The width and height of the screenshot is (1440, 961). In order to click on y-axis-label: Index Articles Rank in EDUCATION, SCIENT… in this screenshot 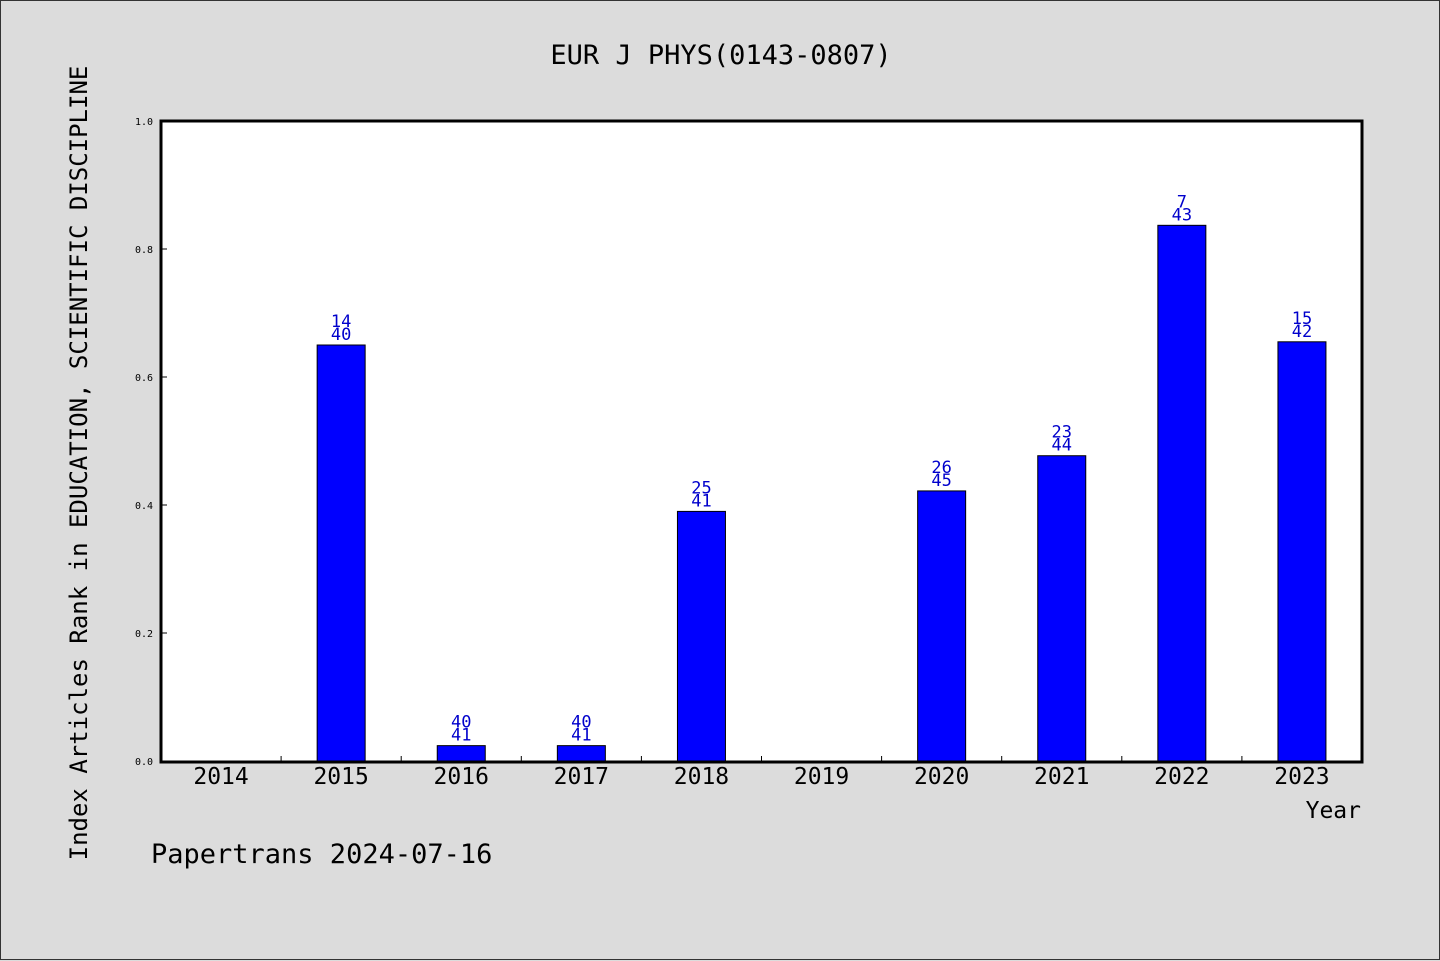, I will do `click(79, 463)`.